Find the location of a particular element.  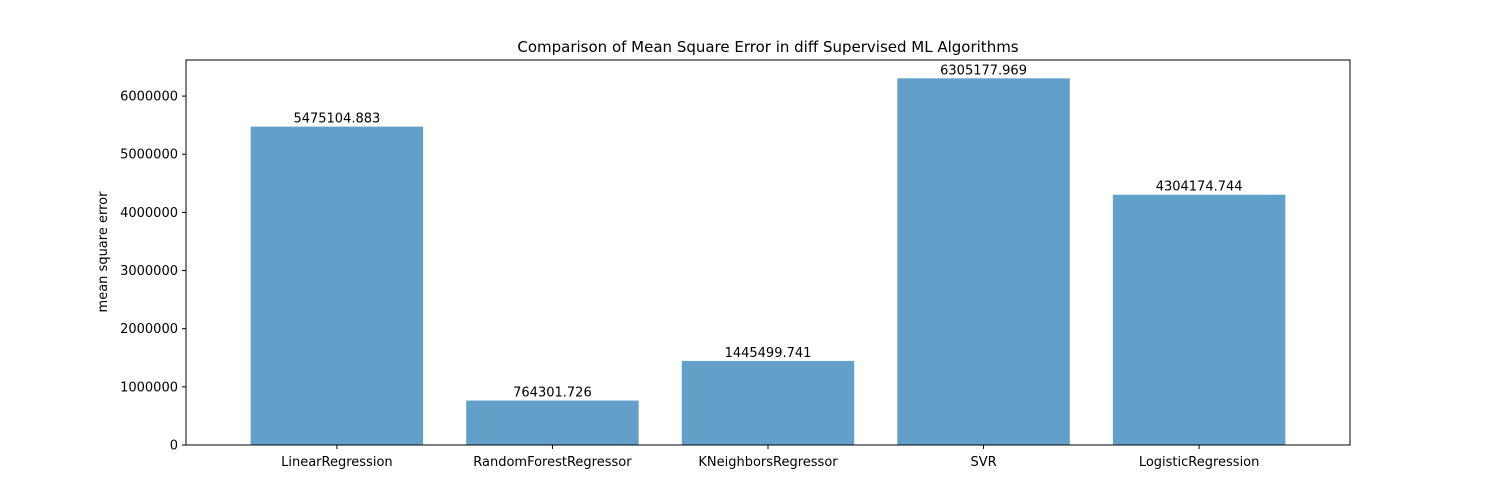

x-tick-label-RandomForestRegressor: RandomForestRegressor is located at coordinates (552, 462).